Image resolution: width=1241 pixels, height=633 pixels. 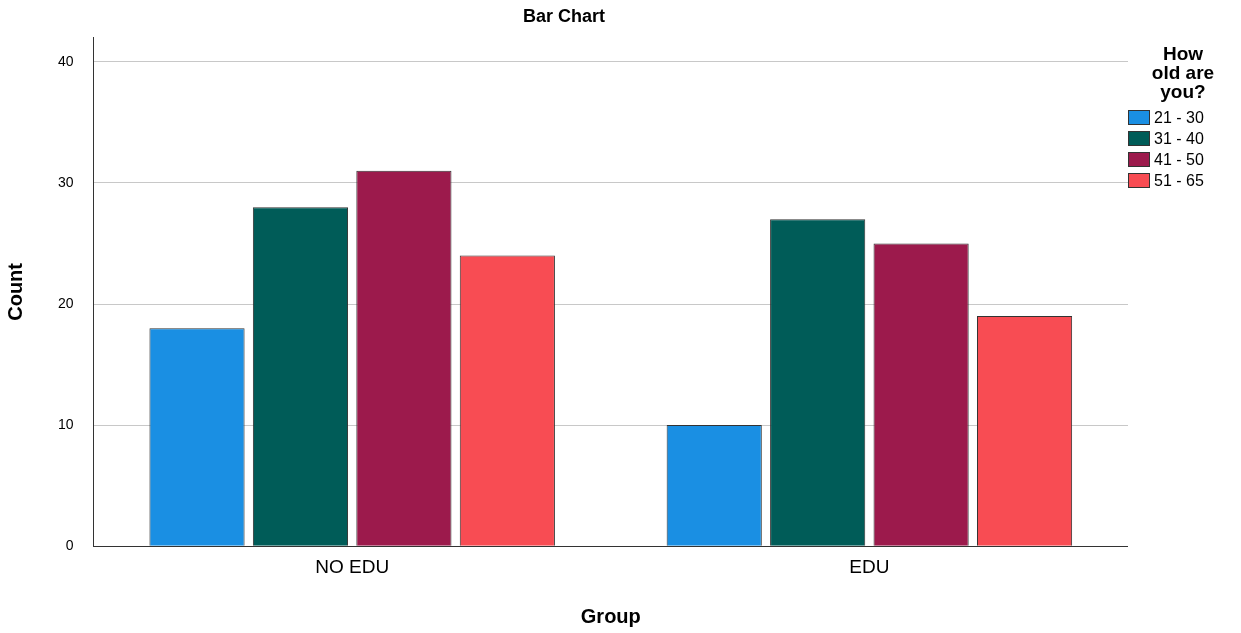 What do you see at coordinates (1179, 180) in the screenshot?
I see `legend-label: 51 - 65` at bounding box center [1179, 180].